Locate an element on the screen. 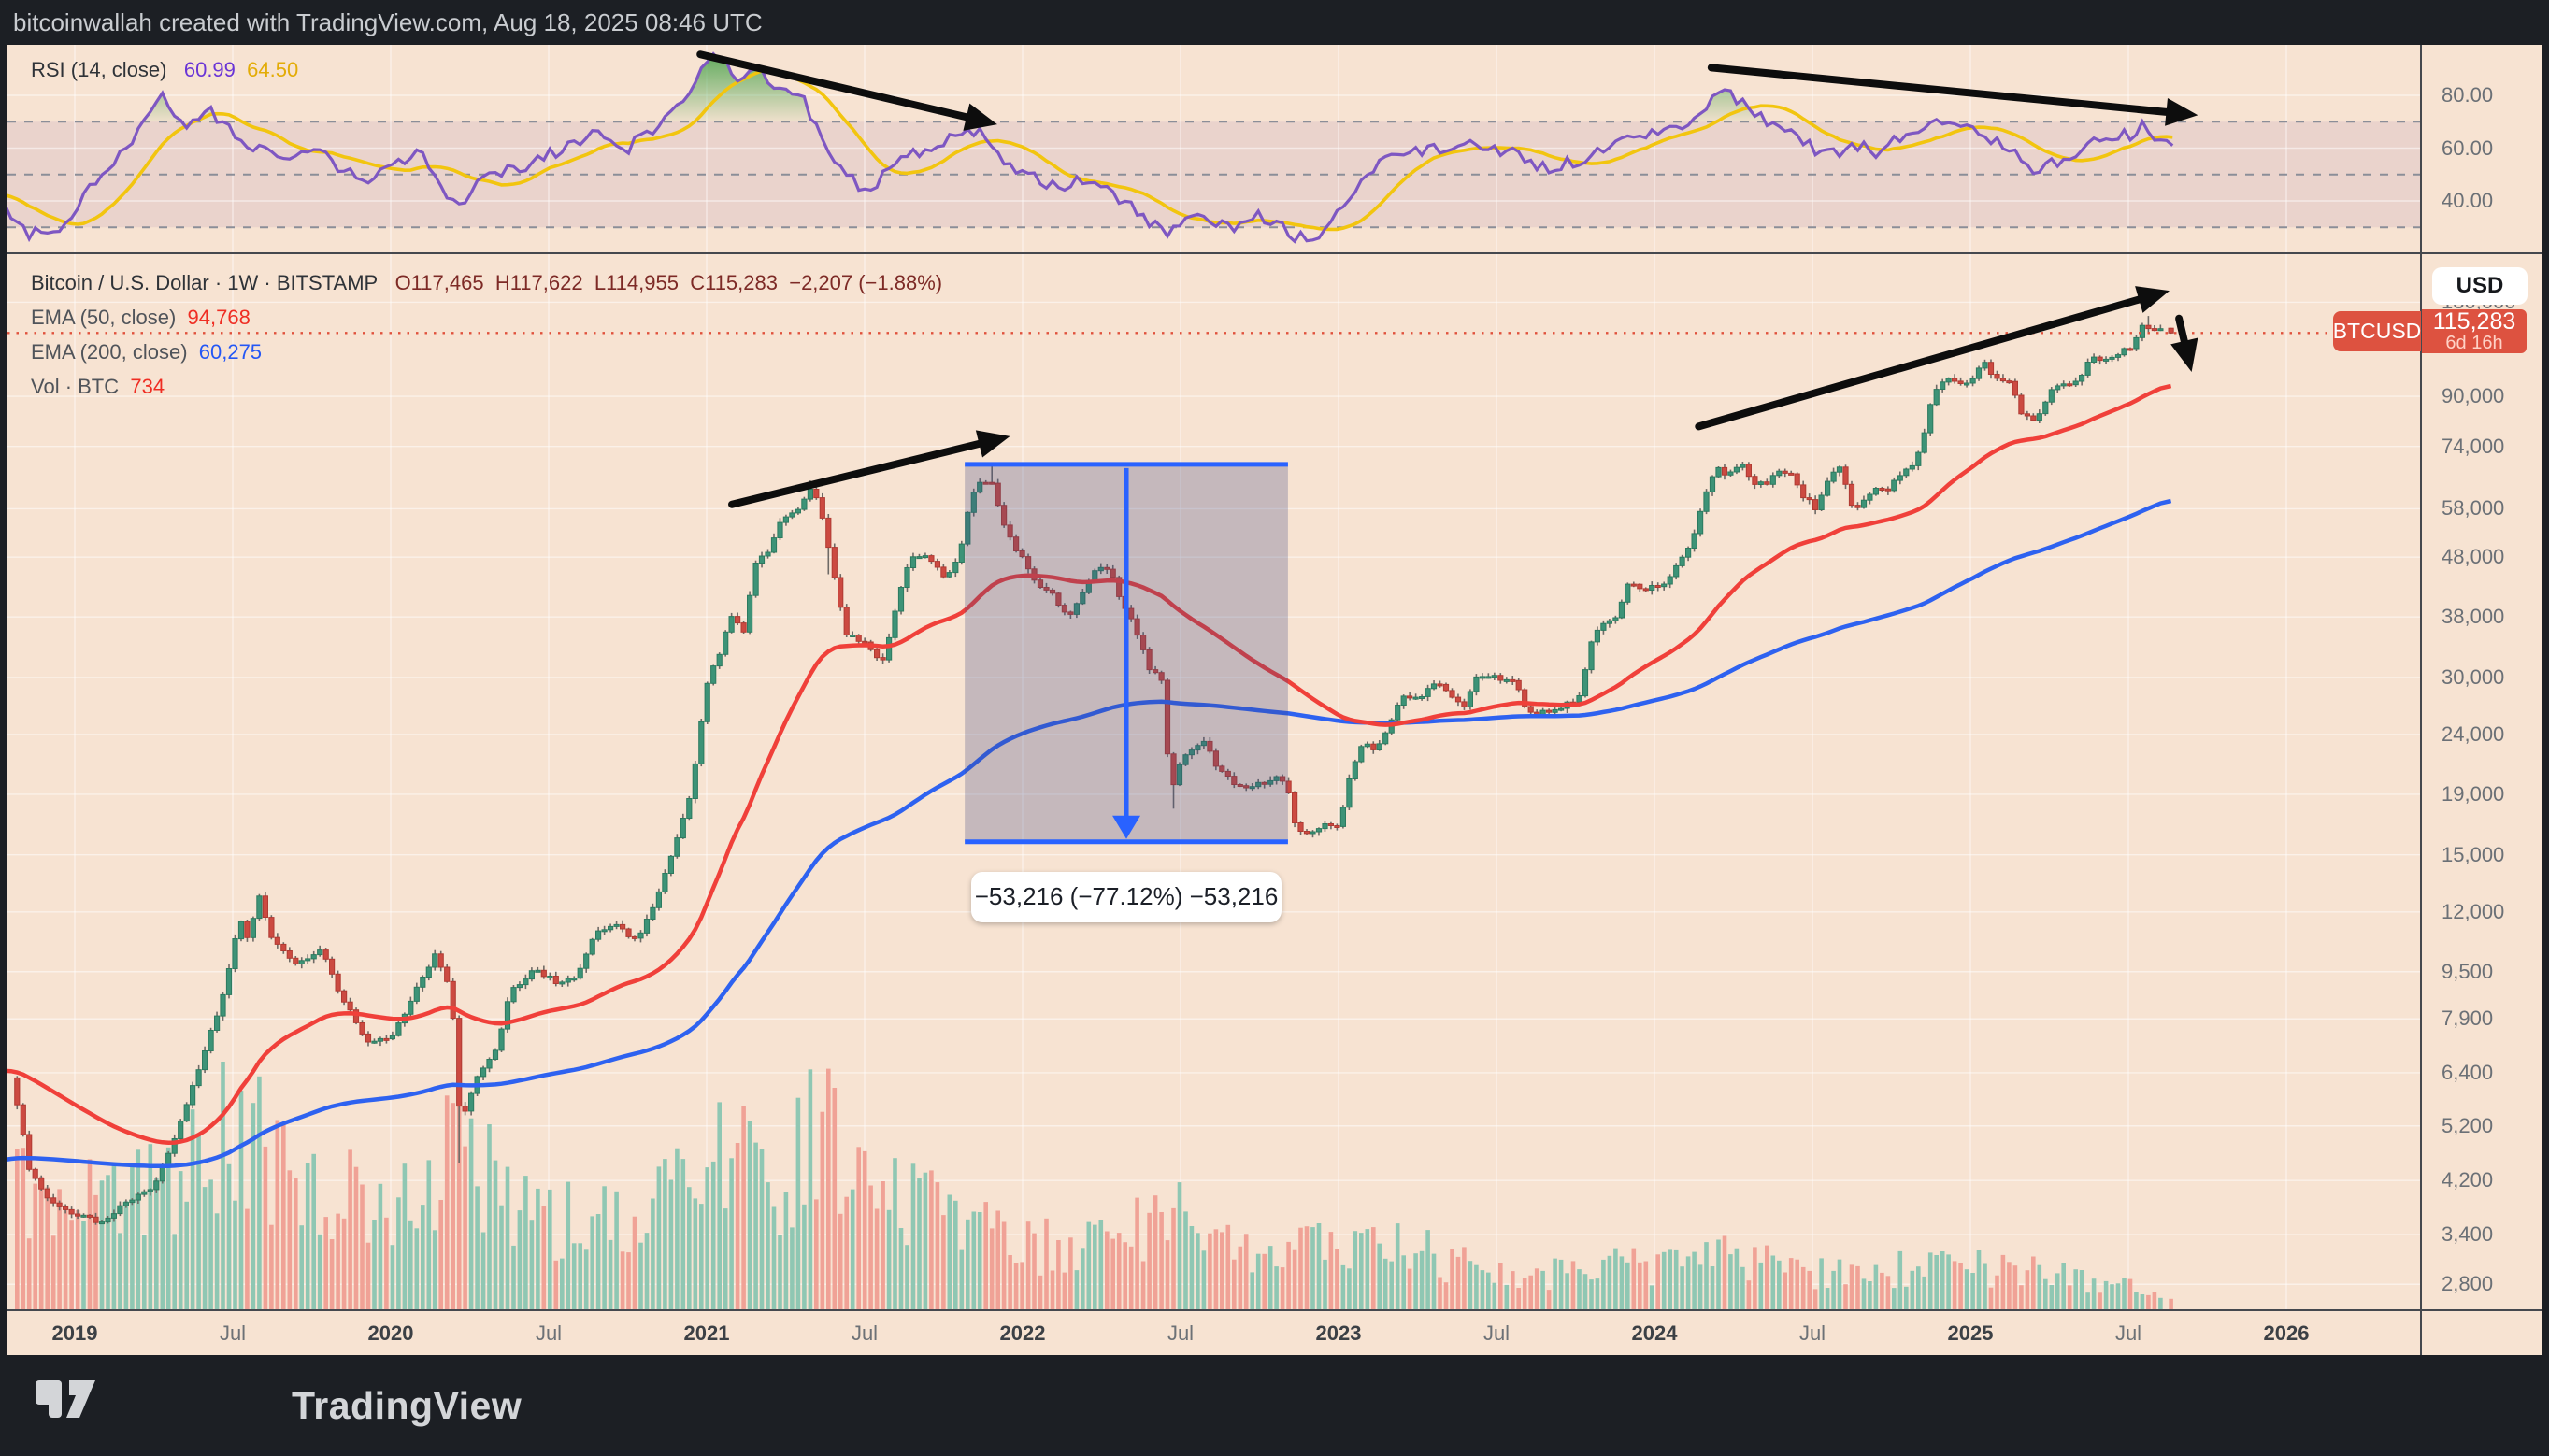 This screenshot has height=1456, width=2549. rsi-legend-label: RSI (14, close) is located at coordinates (99, 69).